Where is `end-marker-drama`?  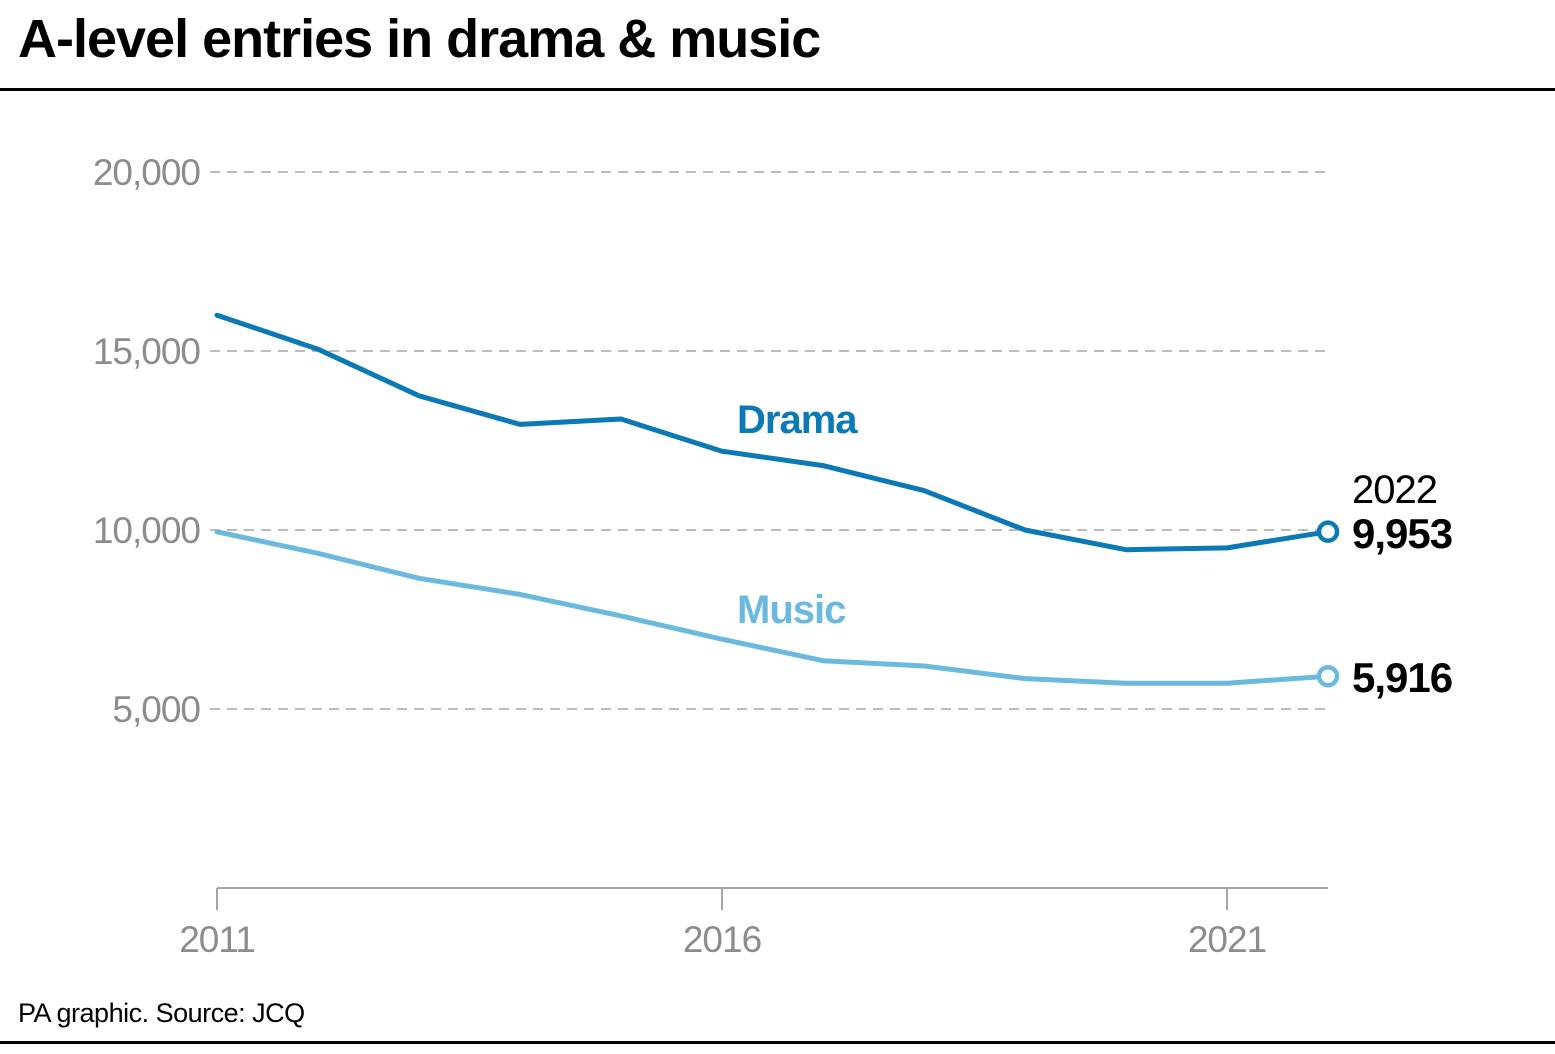 end-marker-drama is located at coordinates (1328, 531).